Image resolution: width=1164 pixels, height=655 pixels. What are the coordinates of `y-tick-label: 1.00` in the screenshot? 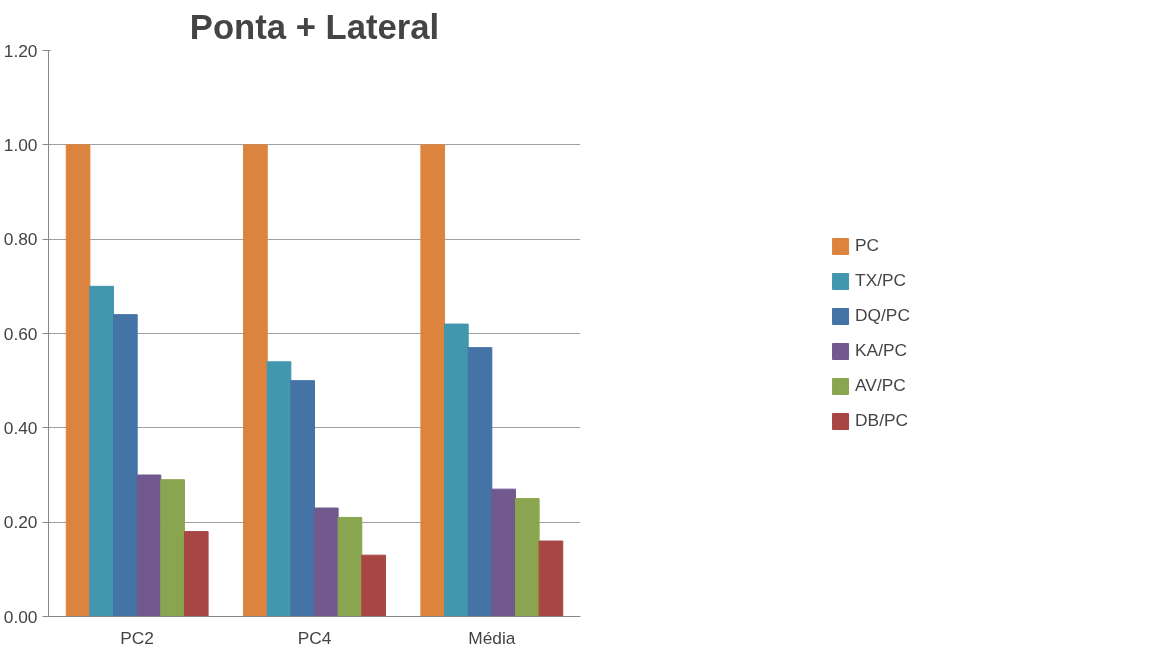 It's located at (20, 144).